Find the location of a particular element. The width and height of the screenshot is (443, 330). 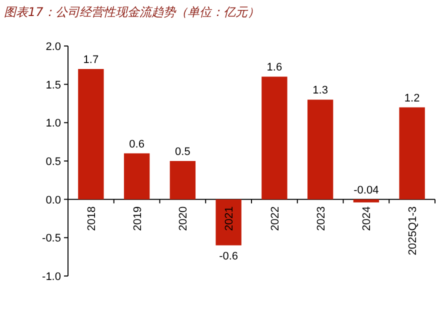

y-tick-label: 1.0 is located at coordinates (53, 124).